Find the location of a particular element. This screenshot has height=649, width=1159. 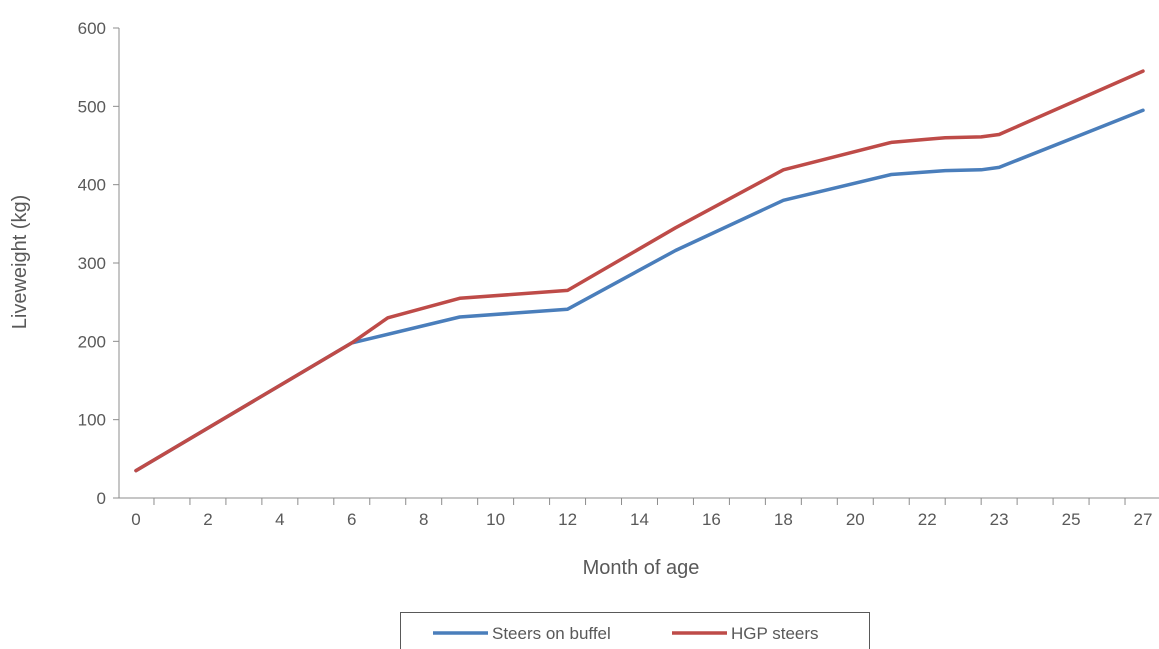

x-tick-label: 25 is located at coordinates (1071, 519).